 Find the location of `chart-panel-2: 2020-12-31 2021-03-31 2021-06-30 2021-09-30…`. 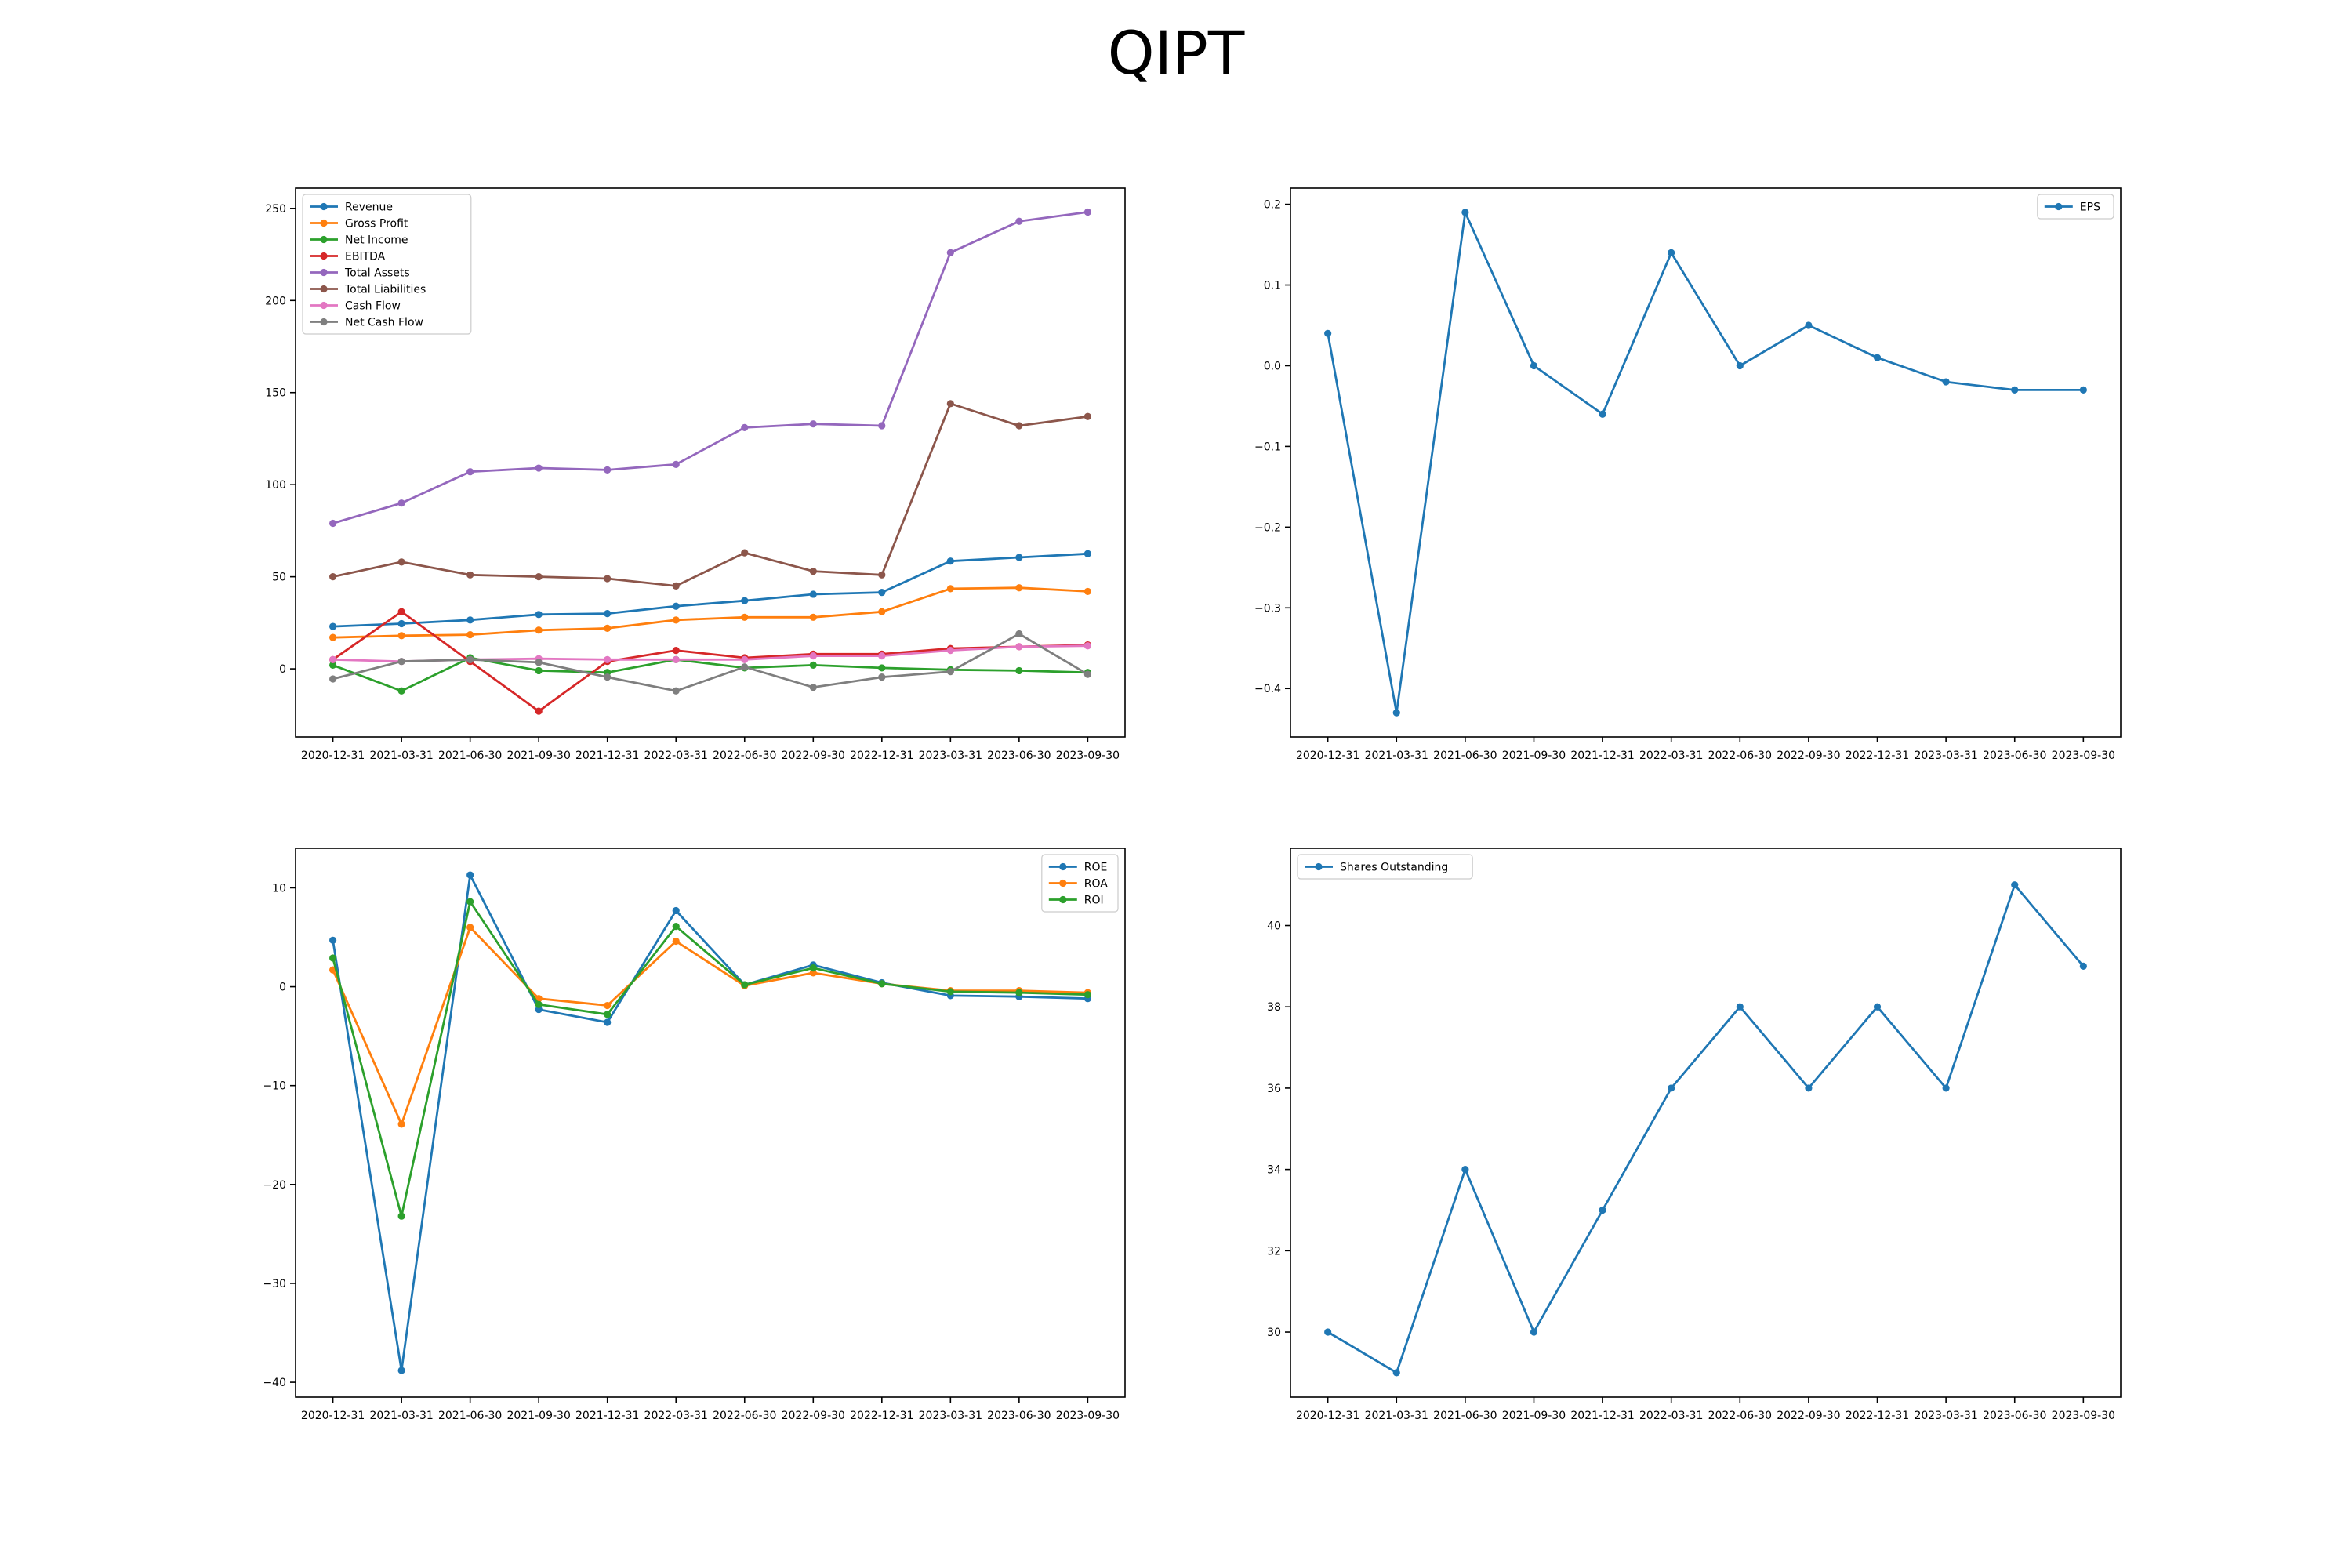

chart-panel-2: 2020-12-31 2021-03-31 2021-06-30 2021-09-30… is located at coordinates (1688, 474).